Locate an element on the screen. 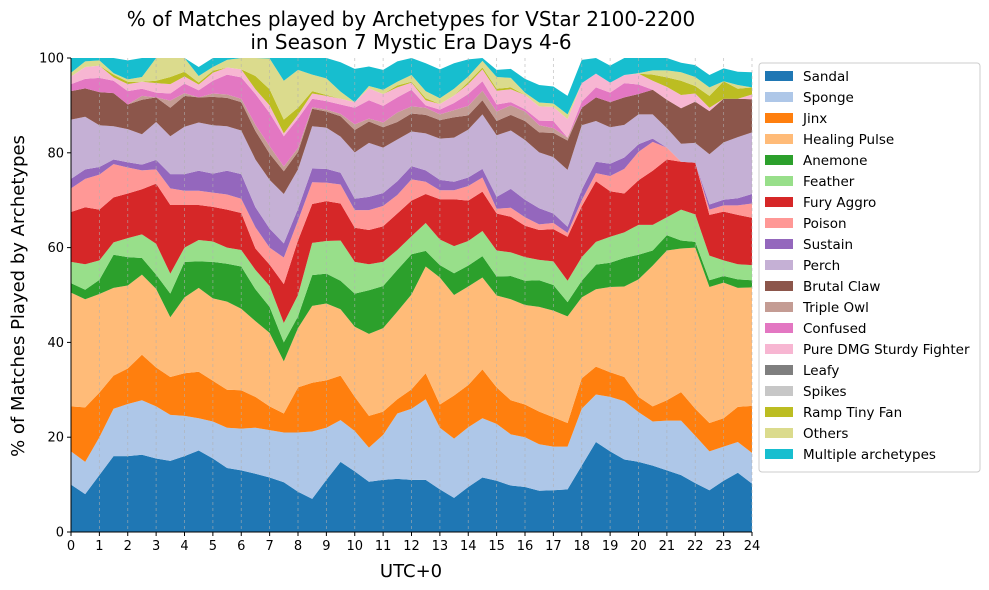 The width and height of the screenshot is (989, 590). x-tick-label-21: 21 is located at coordinates (667, 546).